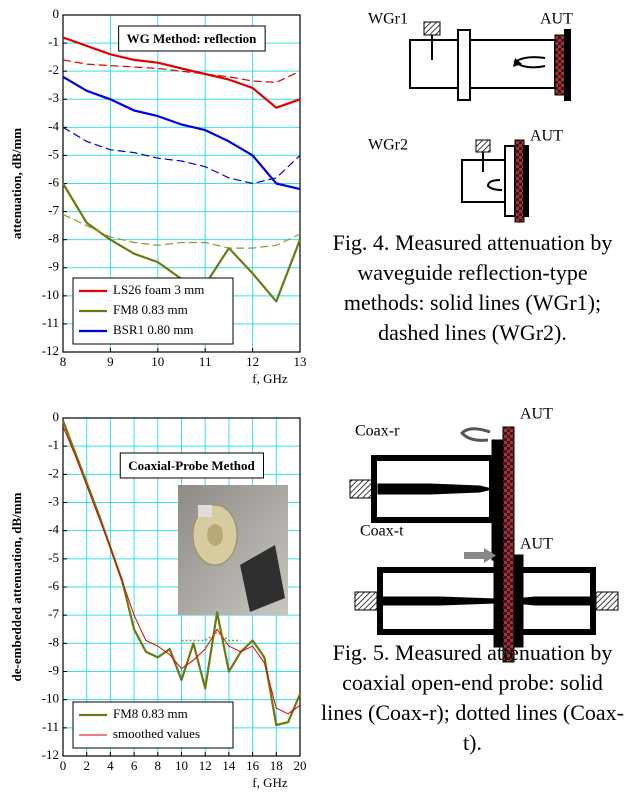 This screenshot has width=629, height=798. Describe the element at coordinates (388, 19) in the screenshot. I see `diagram-label: WGr1` at that location.